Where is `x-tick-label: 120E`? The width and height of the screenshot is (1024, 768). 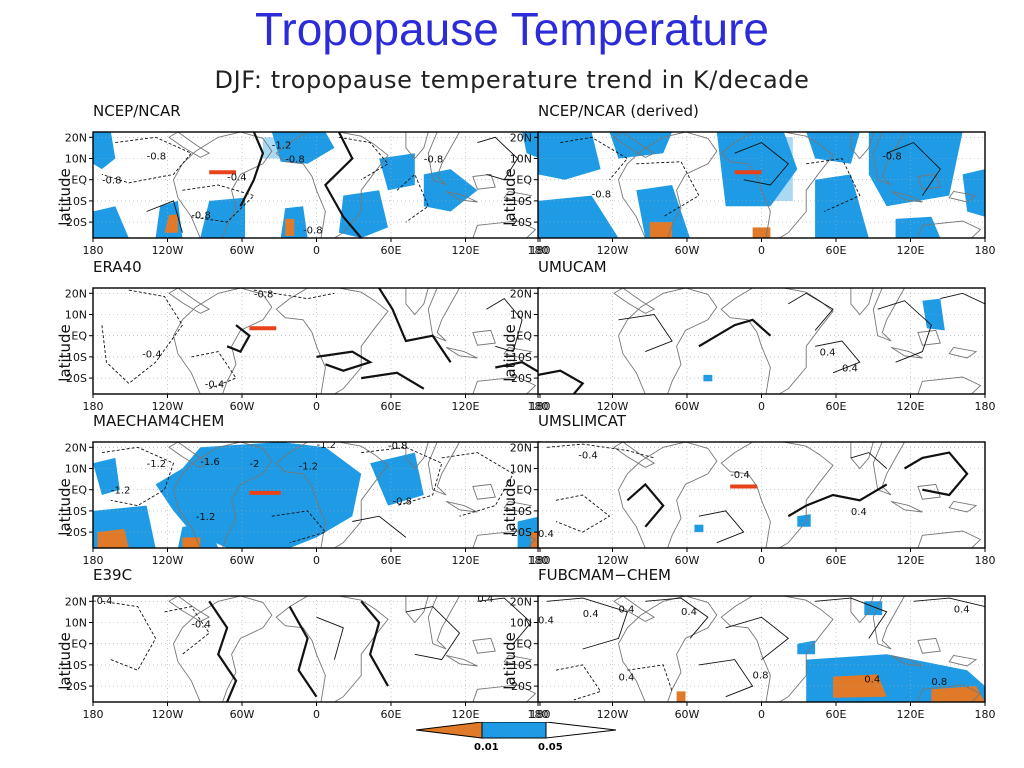
x-tick-label: 120E is located at coordinates (911, 714).